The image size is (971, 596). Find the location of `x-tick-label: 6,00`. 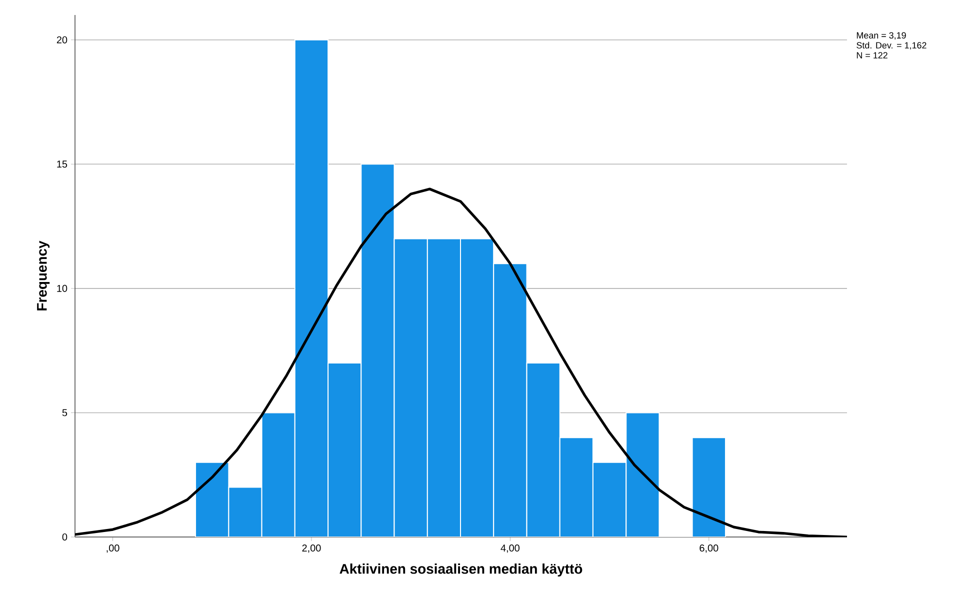

x-tick-label: 6,00 is located at coordinates (709, 548).